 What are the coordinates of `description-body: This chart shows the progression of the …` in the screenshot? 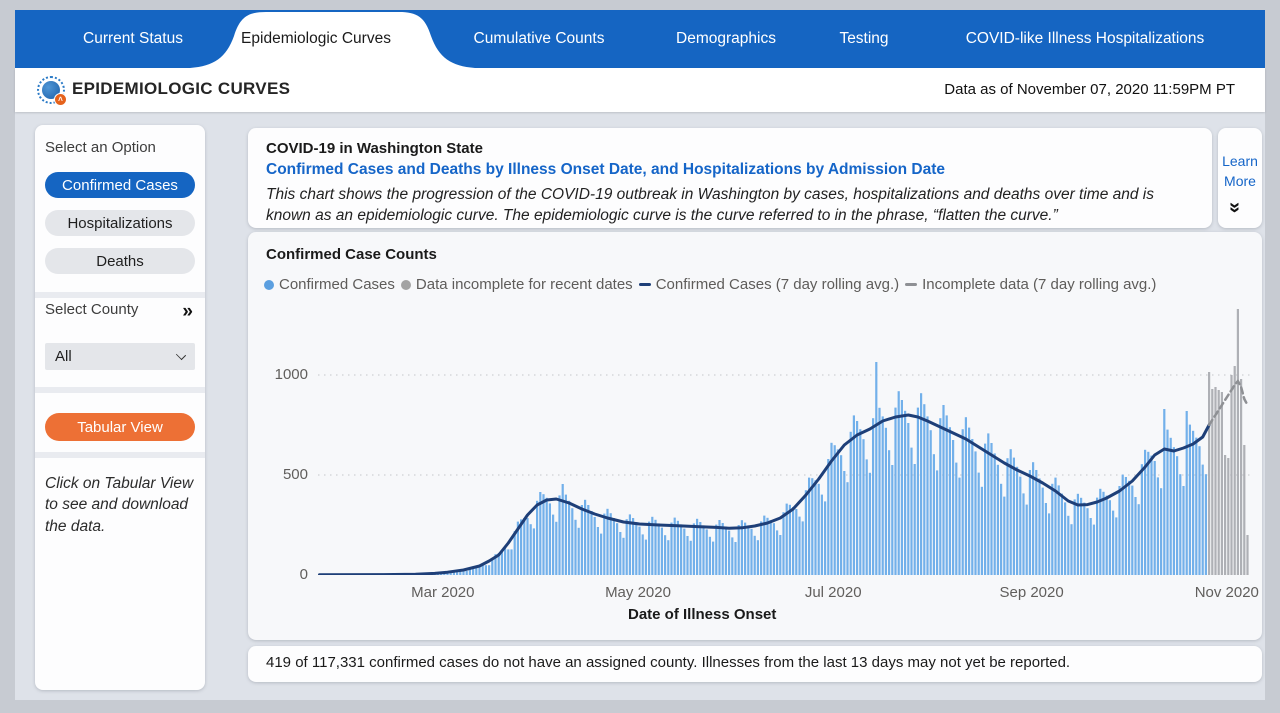 It's located at (710, 205).